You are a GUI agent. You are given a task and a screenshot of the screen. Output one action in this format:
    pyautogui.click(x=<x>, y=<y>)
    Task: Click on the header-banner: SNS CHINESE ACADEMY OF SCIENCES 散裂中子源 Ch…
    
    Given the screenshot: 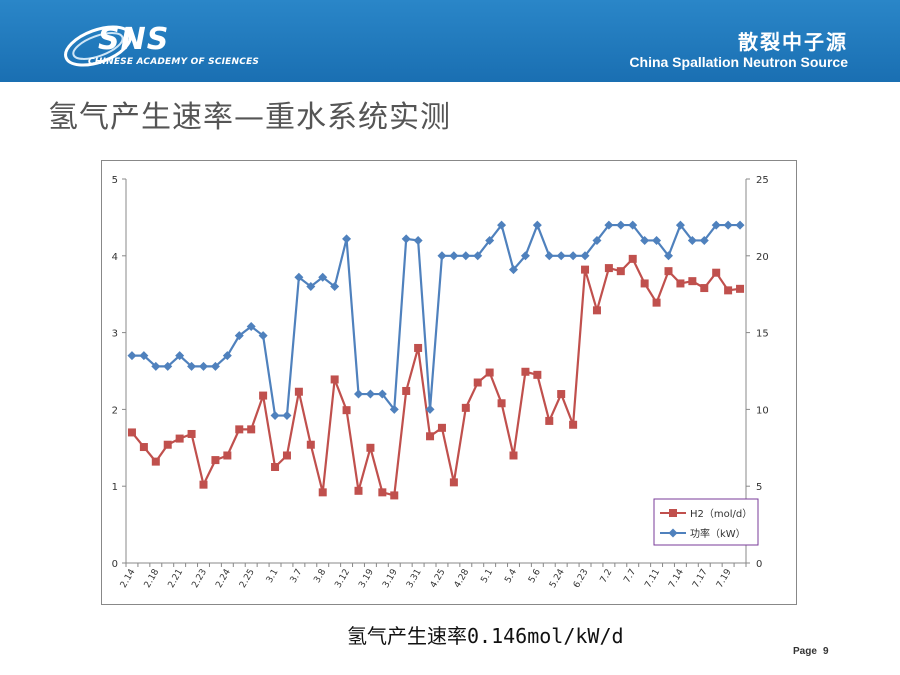 What is the action you would take?
    pyautogui.click(x=450, y=41)
    